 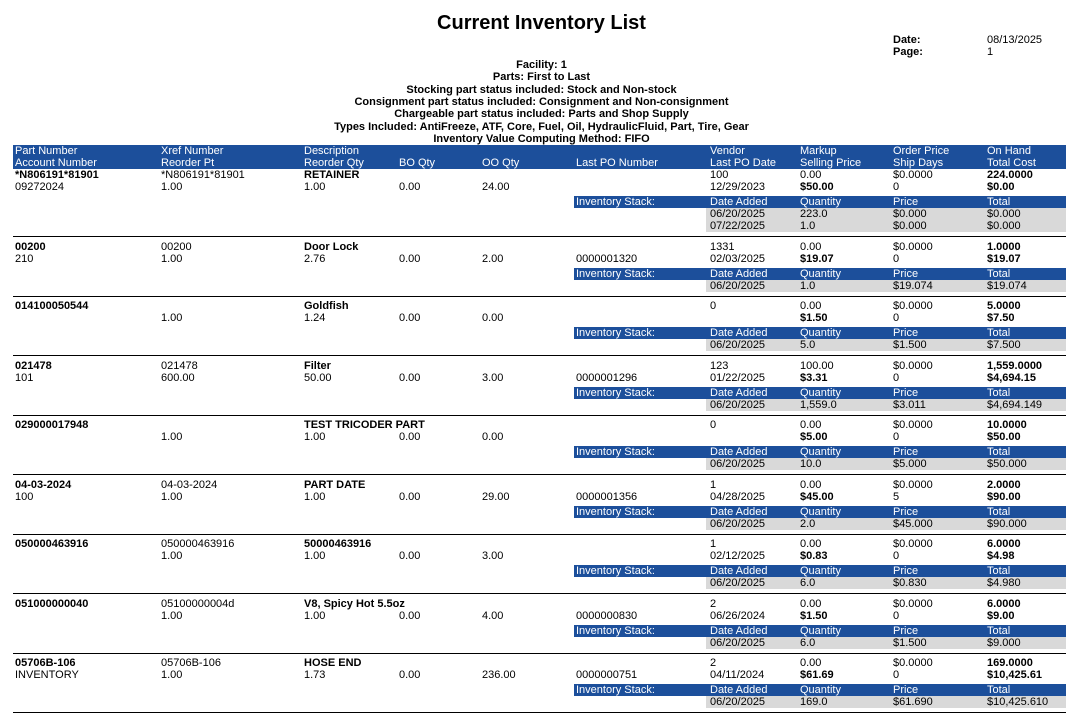 I want to click on record-cell: 101, so click(x=24, y=377).